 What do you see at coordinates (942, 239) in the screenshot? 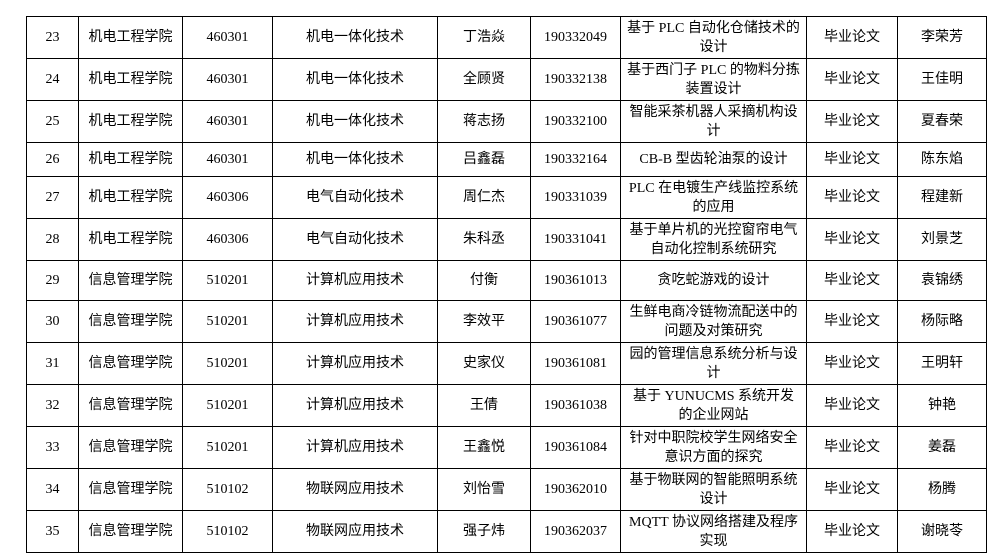
I see `advisor-name-cell: 刘景芝` at bounding box center [942, 239].